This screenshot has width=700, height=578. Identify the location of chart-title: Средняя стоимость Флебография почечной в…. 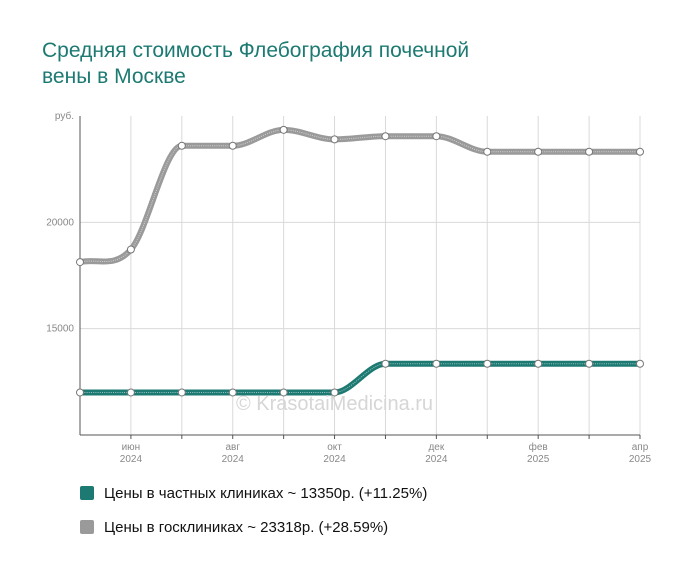
(342, 64).